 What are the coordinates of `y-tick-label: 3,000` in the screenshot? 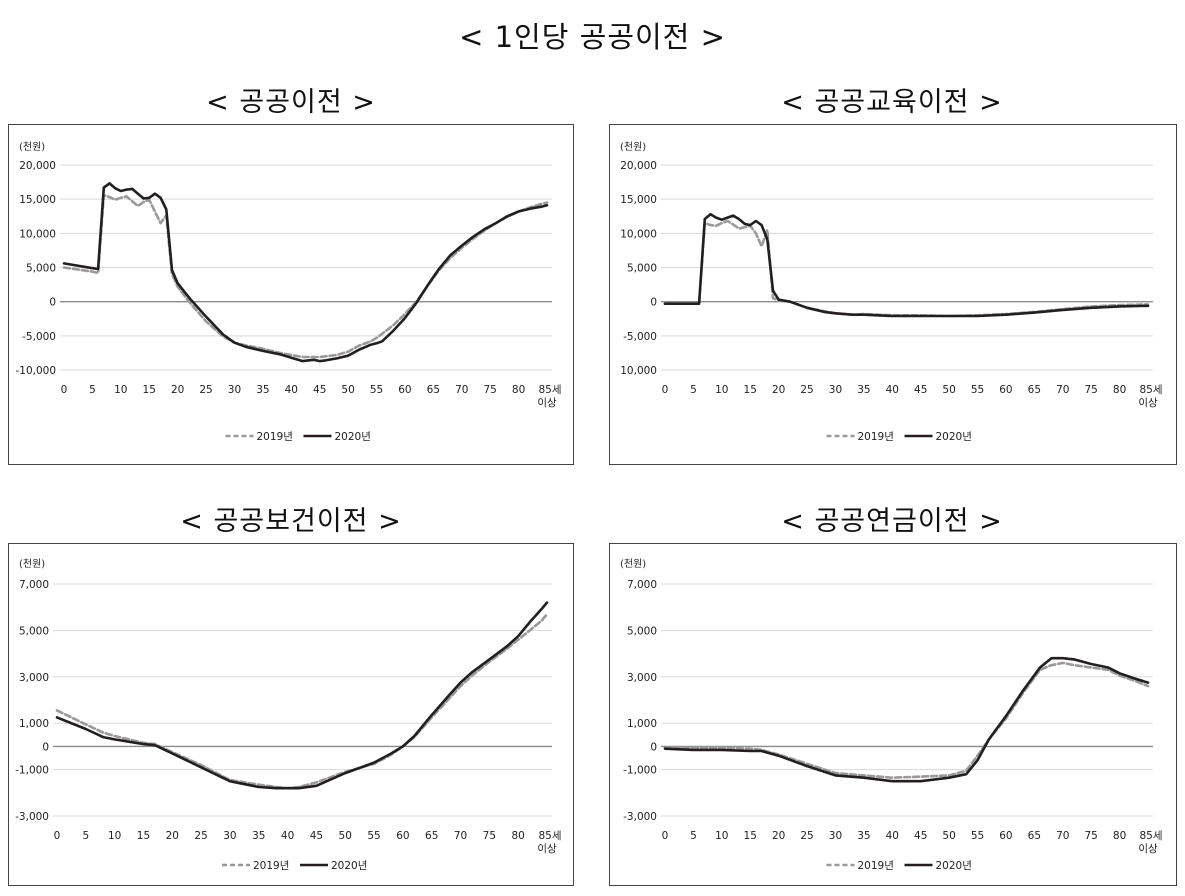 It's located at (34, 678).